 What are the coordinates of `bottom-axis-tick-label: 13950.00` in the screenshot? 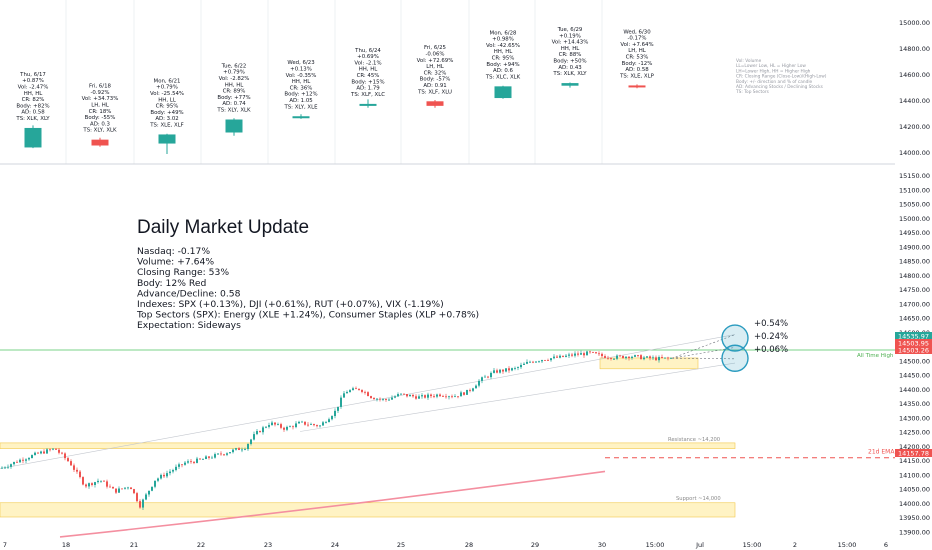 It's located at (914, 518).